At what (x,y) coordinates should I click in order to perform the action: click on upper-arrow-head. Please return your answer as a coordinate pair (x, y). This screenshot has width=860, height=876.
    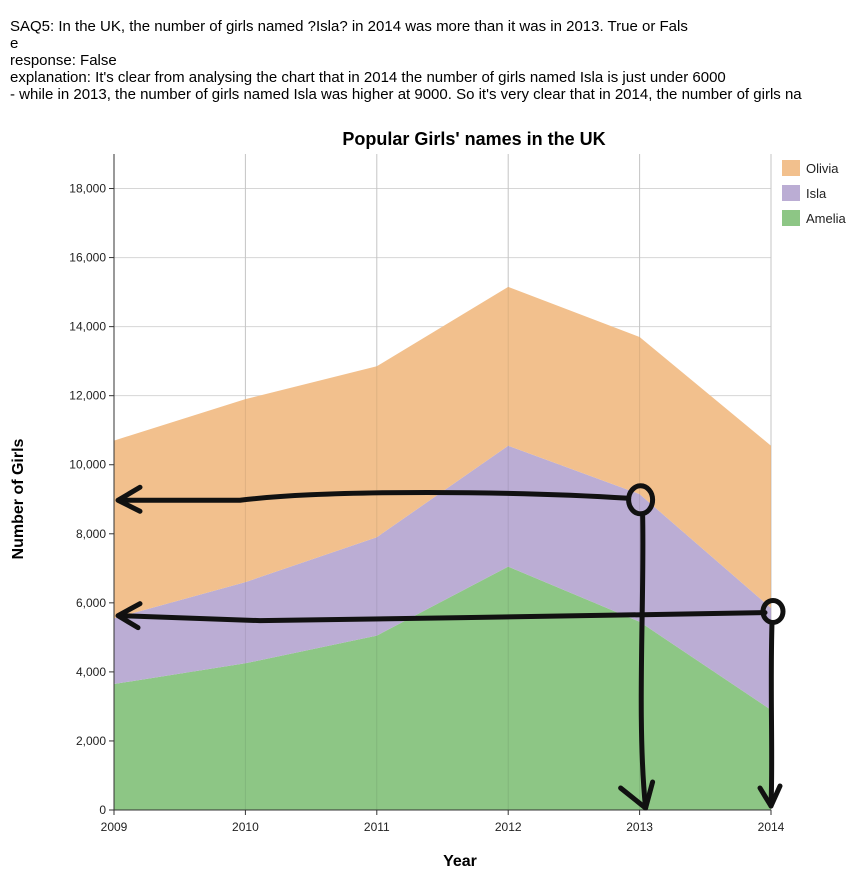
    Looking at the image, I should click on (129, 499).